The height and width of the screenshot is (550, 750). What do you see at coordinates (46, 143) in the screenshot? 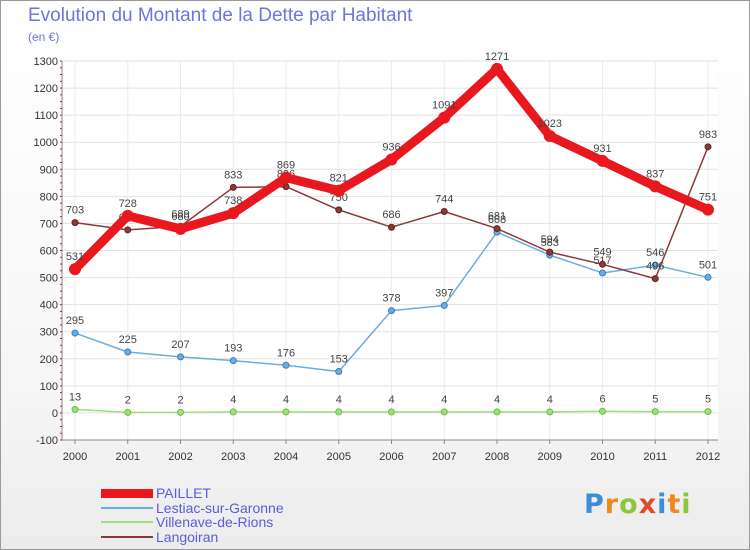
I see `y-tick-label: 1000` at bounding box center [46, 143].